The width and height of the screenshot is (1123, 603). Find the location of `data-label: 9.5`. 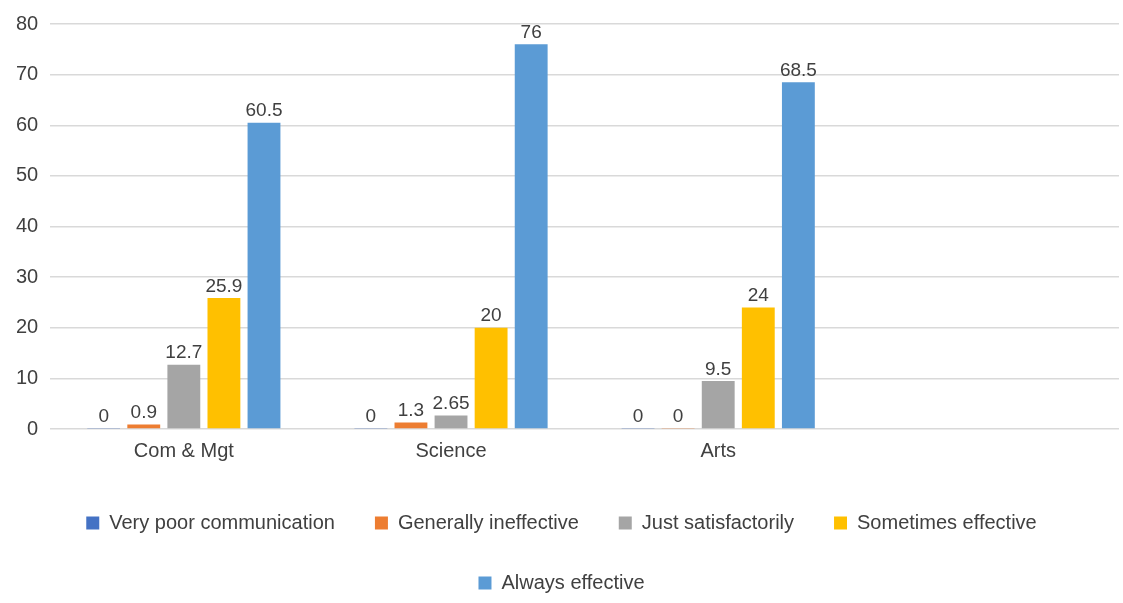

data-label: 9.5 is located at coordinates (718, 368).